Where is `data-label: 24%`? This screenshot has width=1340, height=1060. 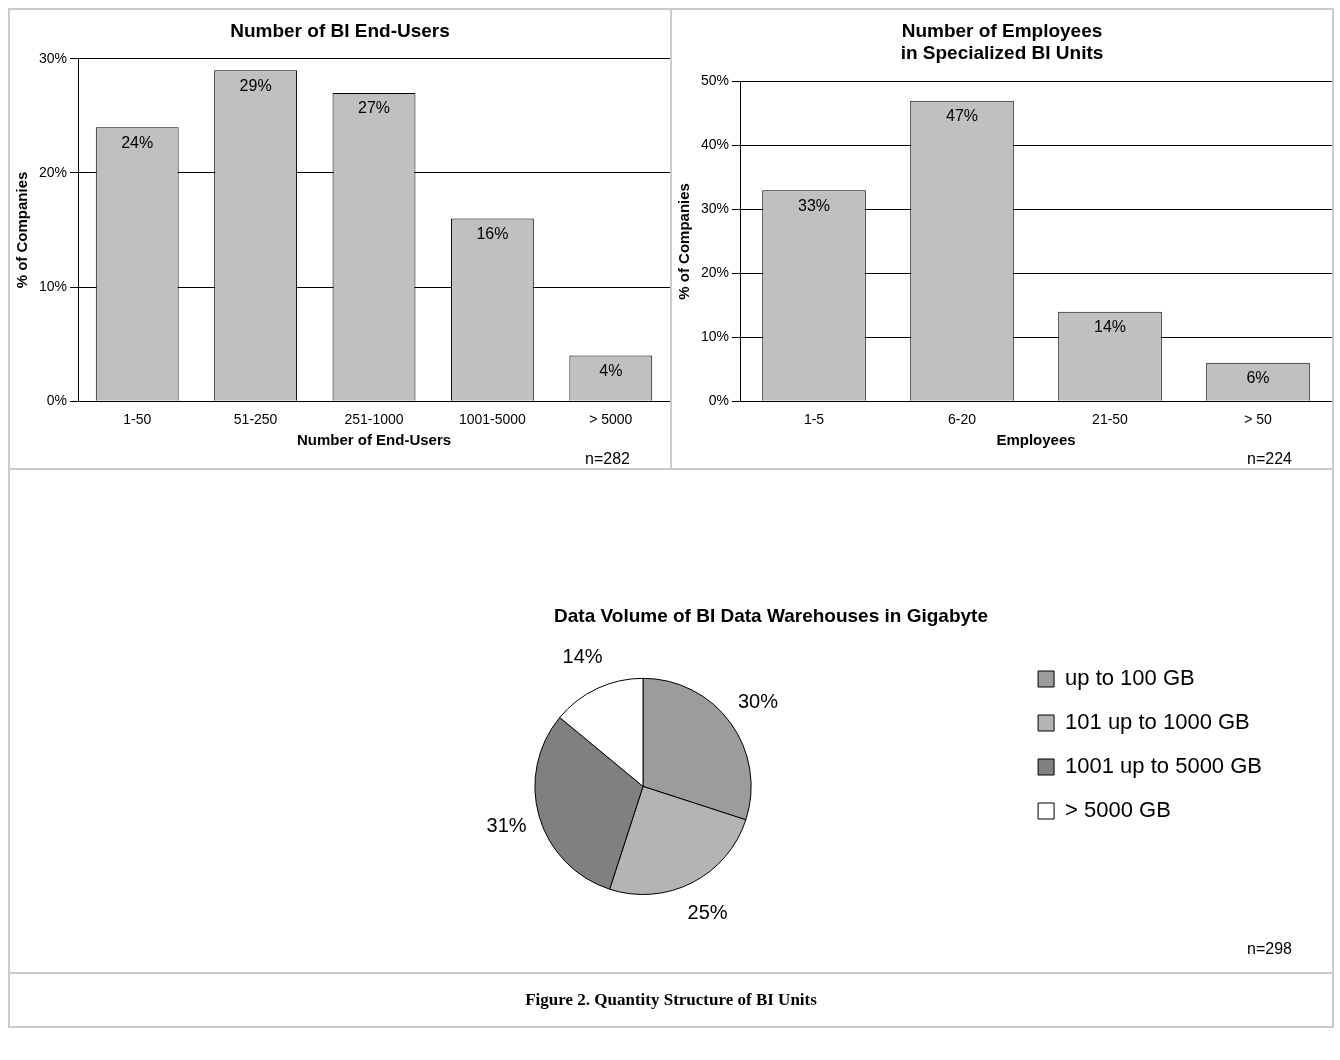
data-label: 24% is located at coordinates (137, 142).